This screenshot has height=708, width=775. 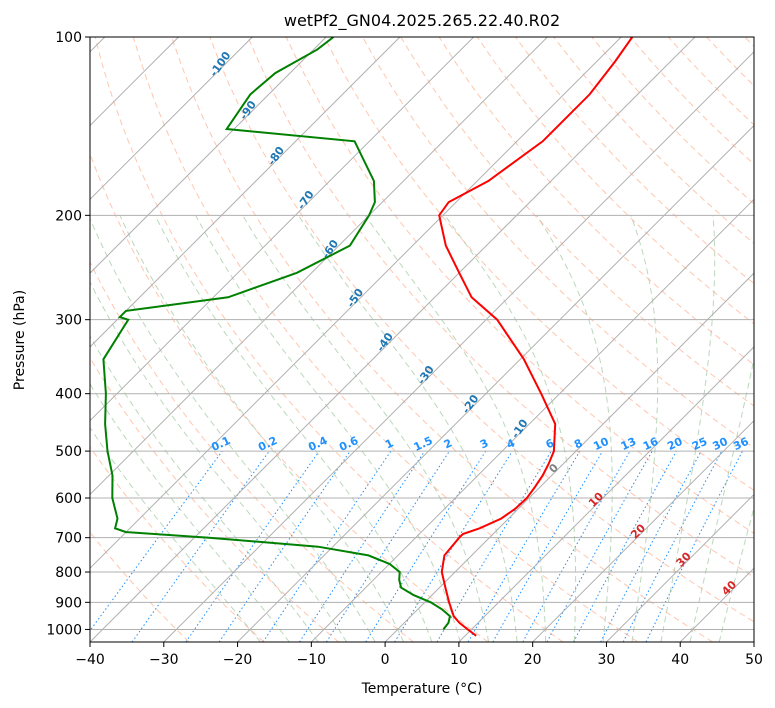 I want to click on mixing-ratio-label: 20, so click(x=675, y=444).